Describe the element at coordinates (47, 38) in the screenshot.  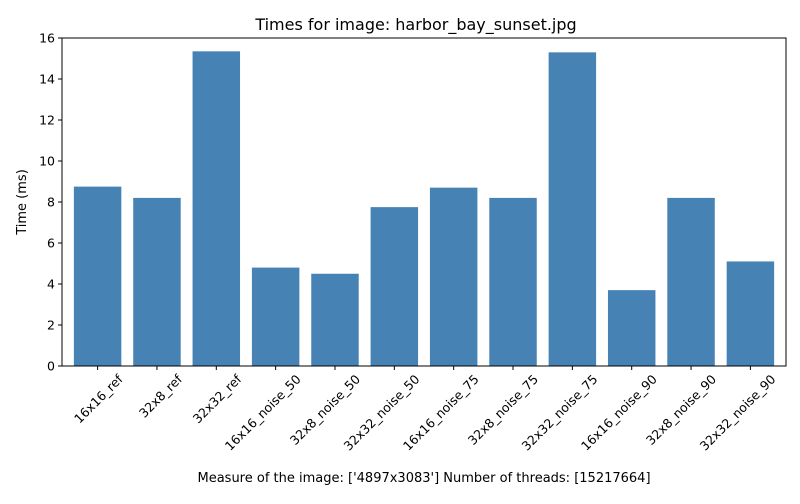
I see `y-tick-label: 16` at that location.